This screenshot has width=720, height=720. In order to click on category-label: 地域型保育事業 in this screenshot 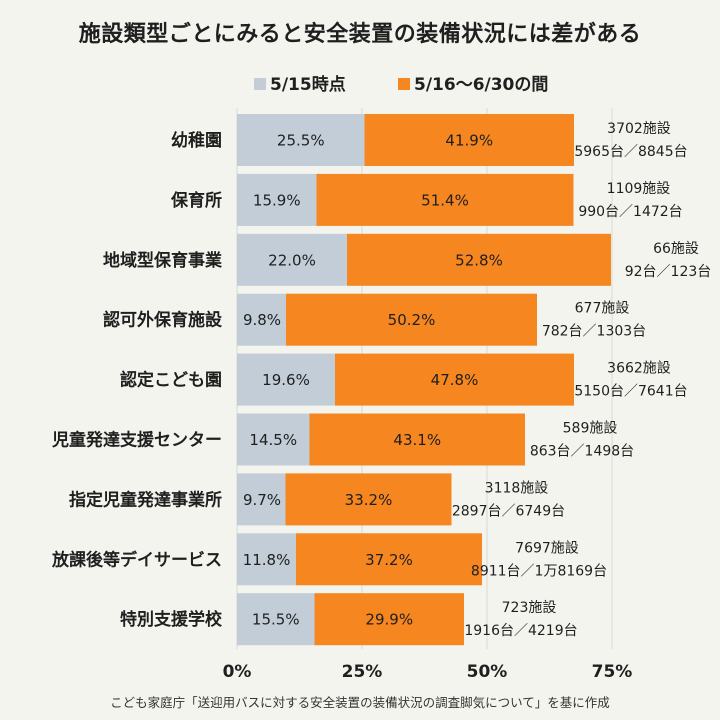, I will do `click(162, 260)`.